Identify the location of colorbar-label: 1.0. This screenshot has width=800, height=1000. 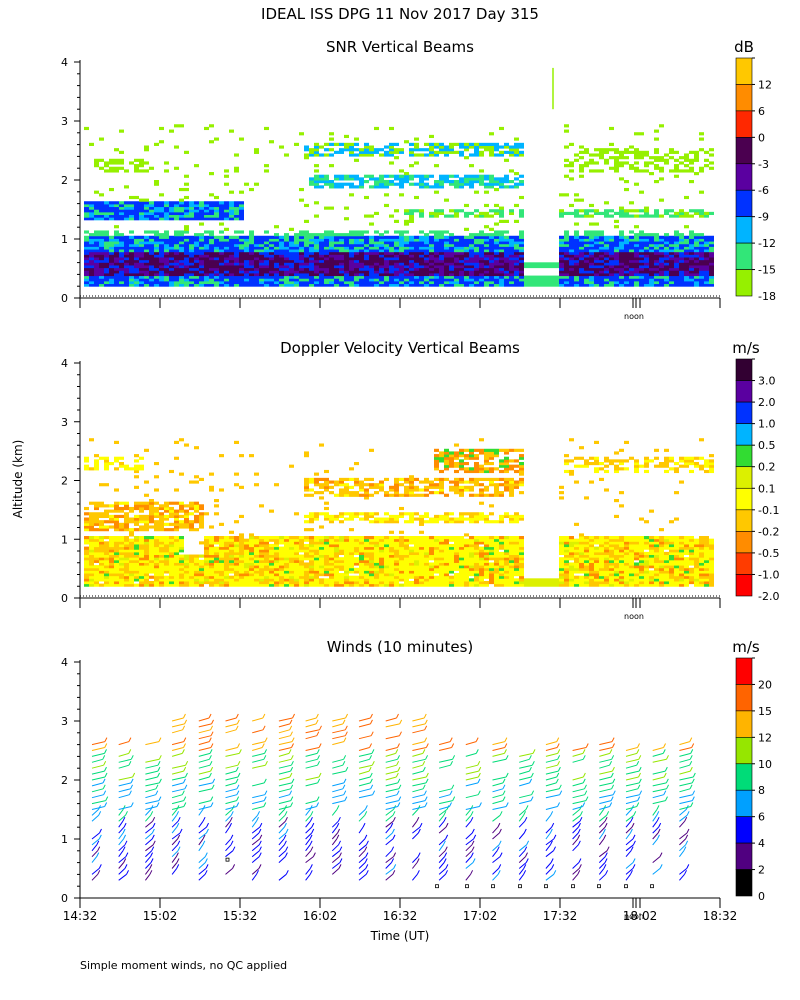
(767, 424).